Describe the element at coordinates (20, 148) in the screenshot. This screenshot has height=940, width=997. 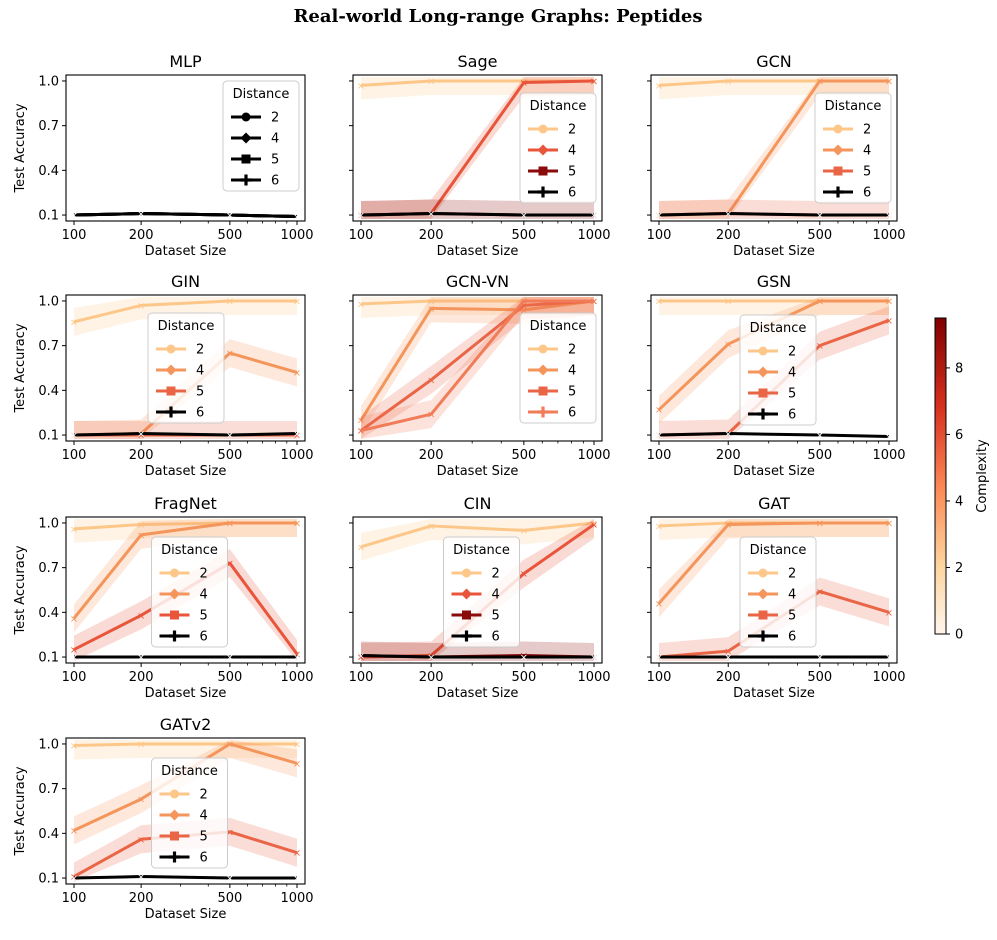
I see `y-axis-label-mlp: Test Accuracy` at that location.